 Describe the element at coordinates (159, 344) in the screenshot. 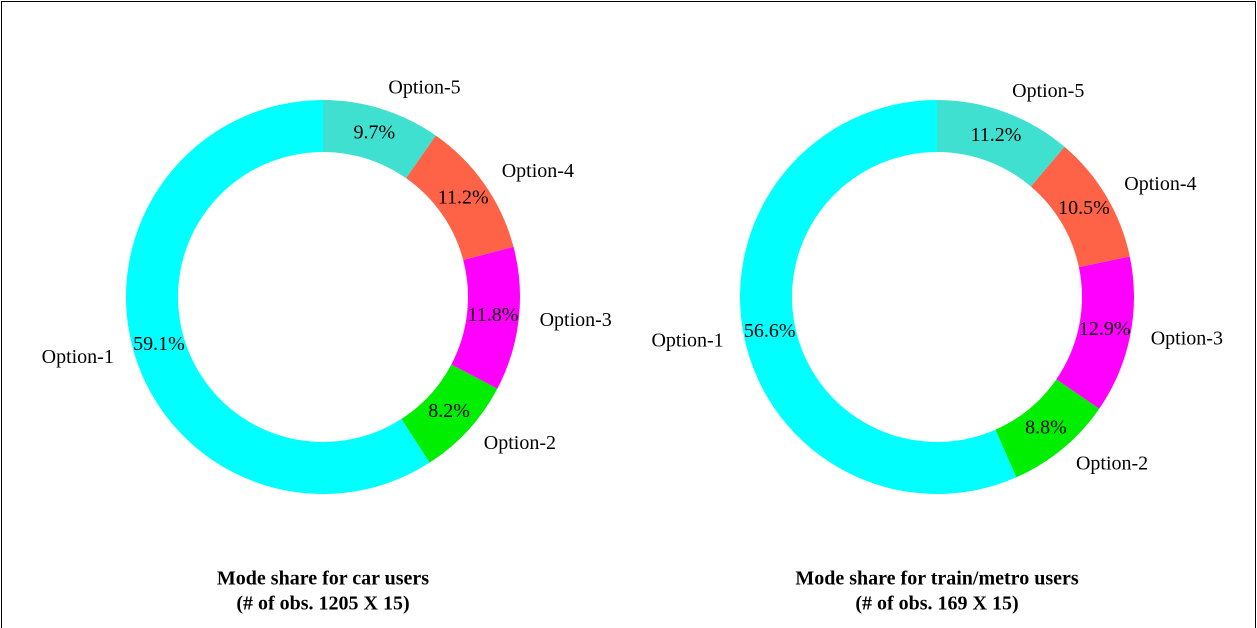

I see `value-label: 59.1%` at that location.